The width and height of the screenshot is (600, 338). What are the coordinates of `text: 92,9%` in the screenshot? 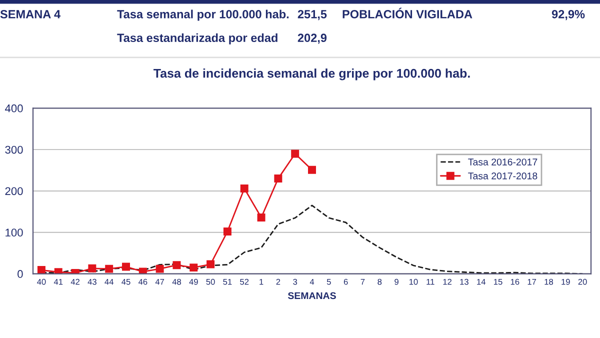 It's located at (568, 15).